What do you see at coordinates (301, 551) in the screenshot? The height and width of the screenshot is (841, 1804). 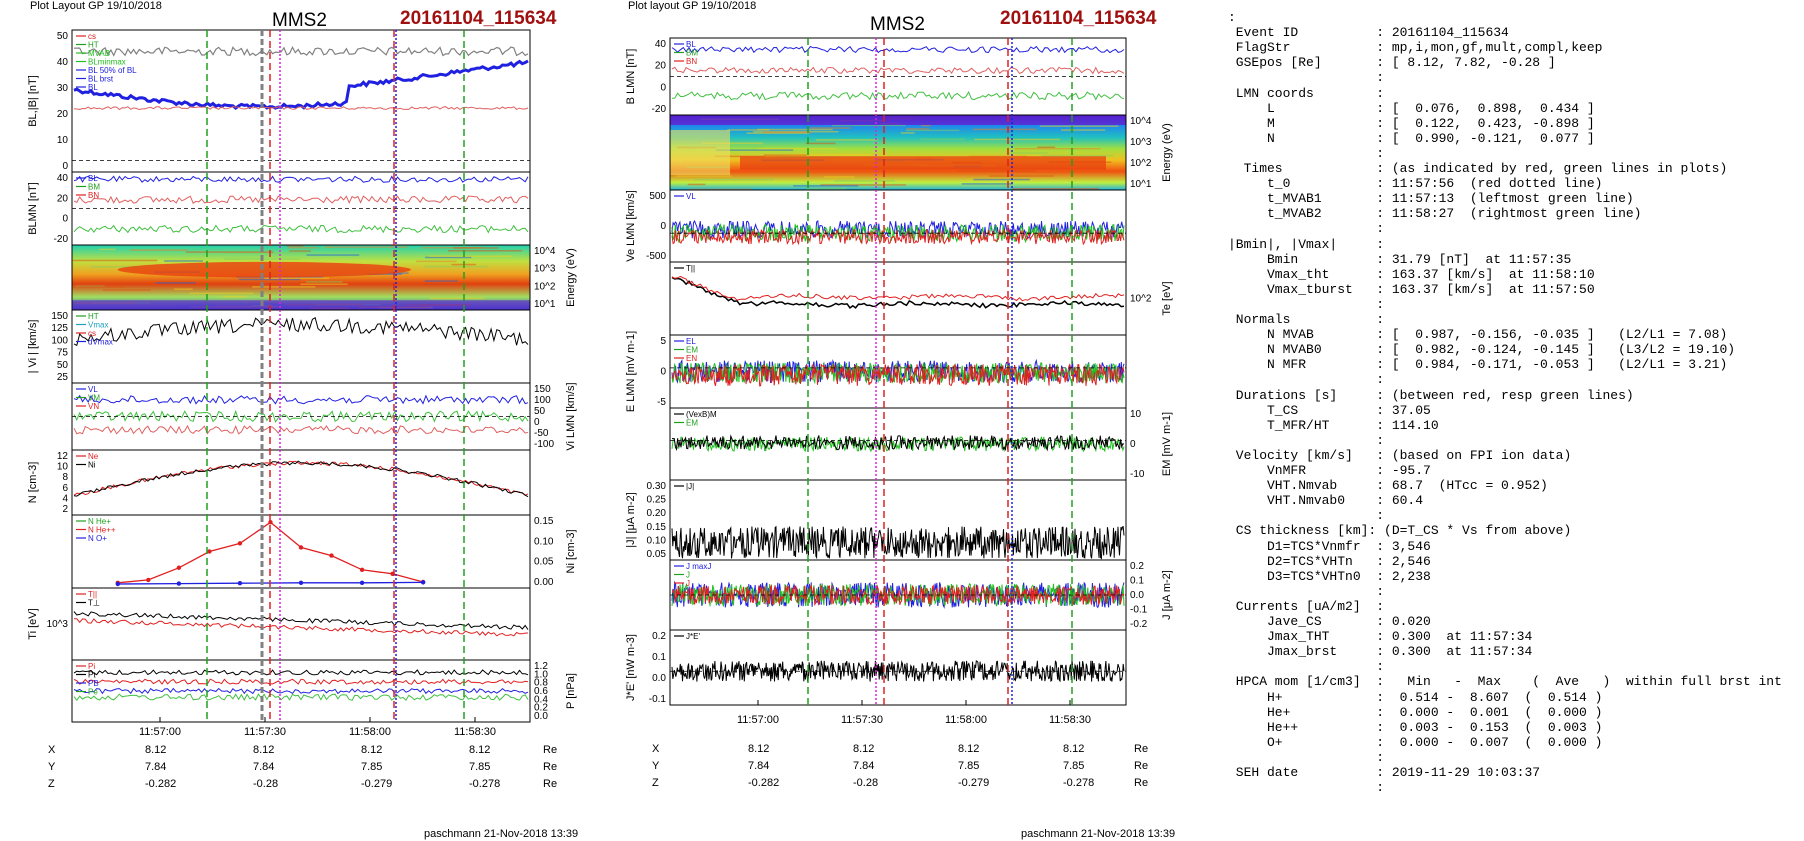 I see `panel-frame` at bounding box center [301, 551].